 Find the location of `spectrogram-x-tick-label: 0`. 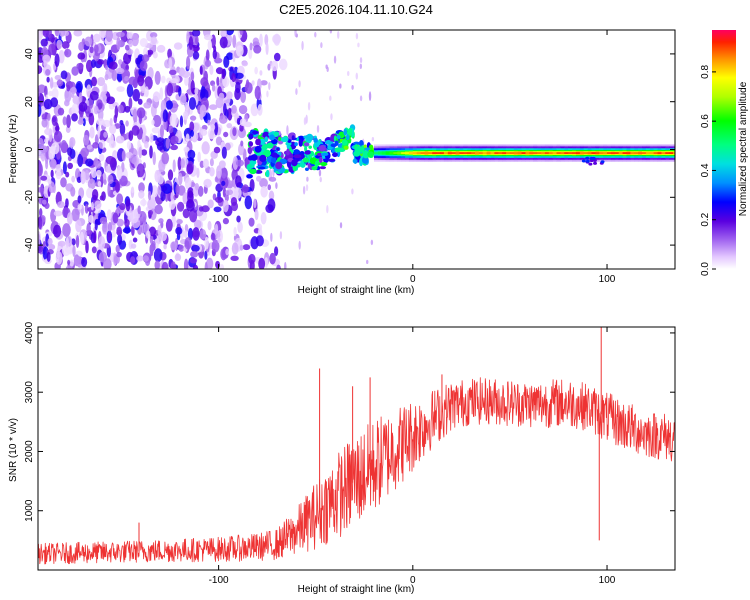

spectrogram-x-tick-label: 0 is located at coordinates (413, 279).